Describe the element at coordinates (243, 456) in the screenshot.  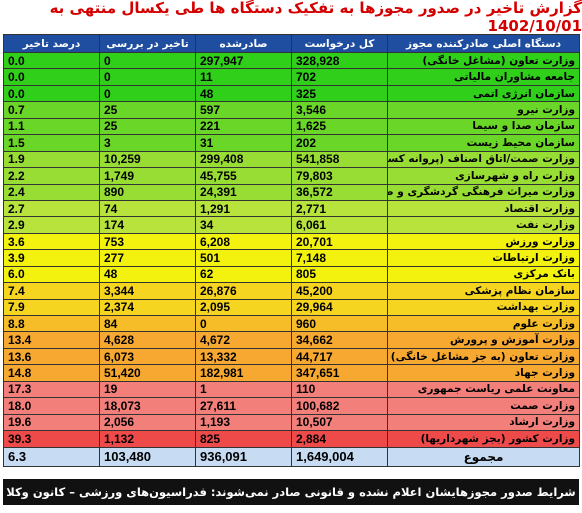
I see `total-issued: 936,091` at that location.